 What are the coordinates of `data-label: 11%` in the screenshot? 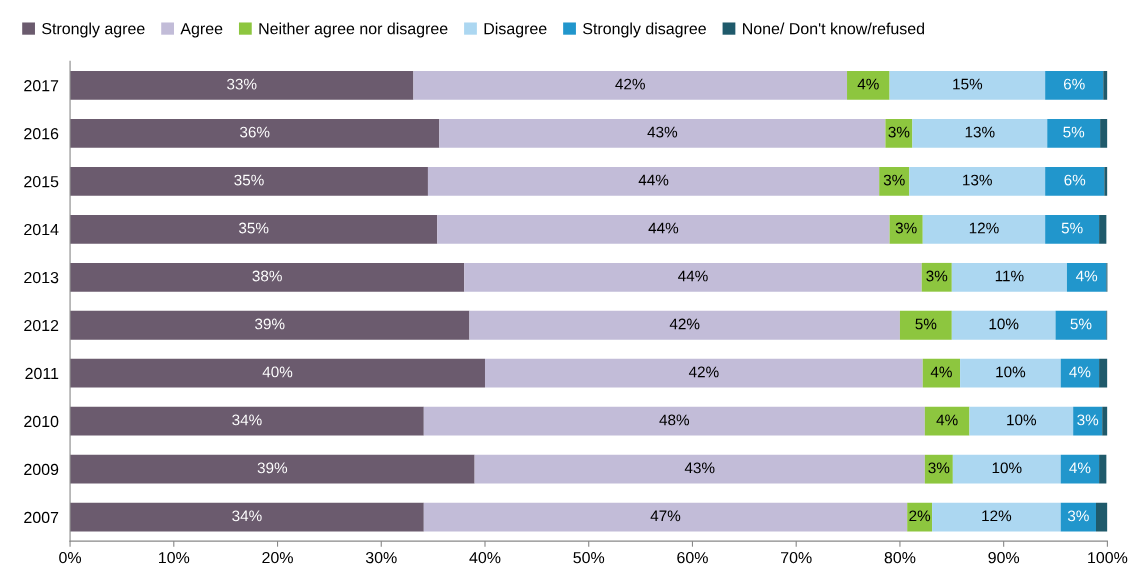 It's located at (1009, 276).